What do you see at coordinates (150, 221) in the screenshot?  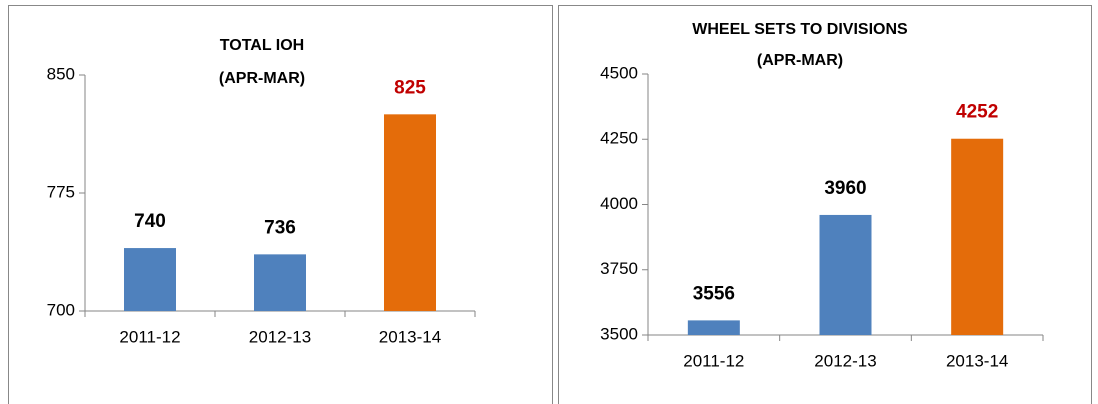 I see `data-label: 740` at bounding box center [150, 221].